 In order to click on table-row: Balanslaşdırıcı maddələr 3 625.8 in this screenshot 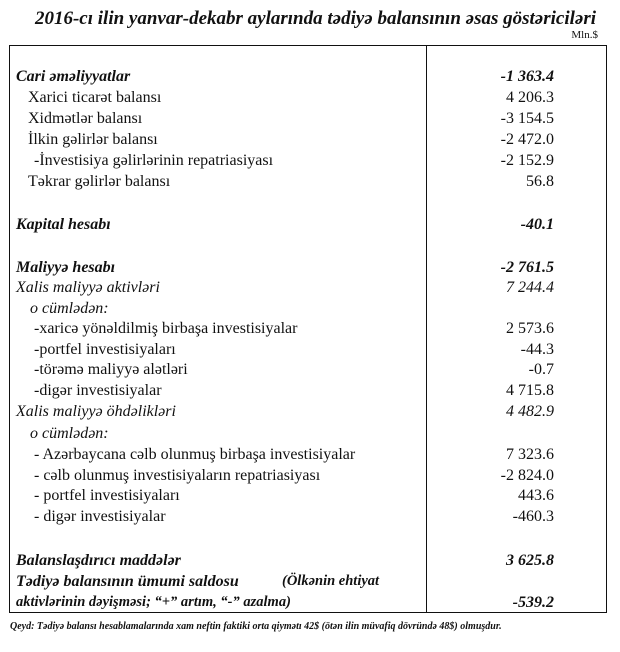, I will do `click(309, 560)`.